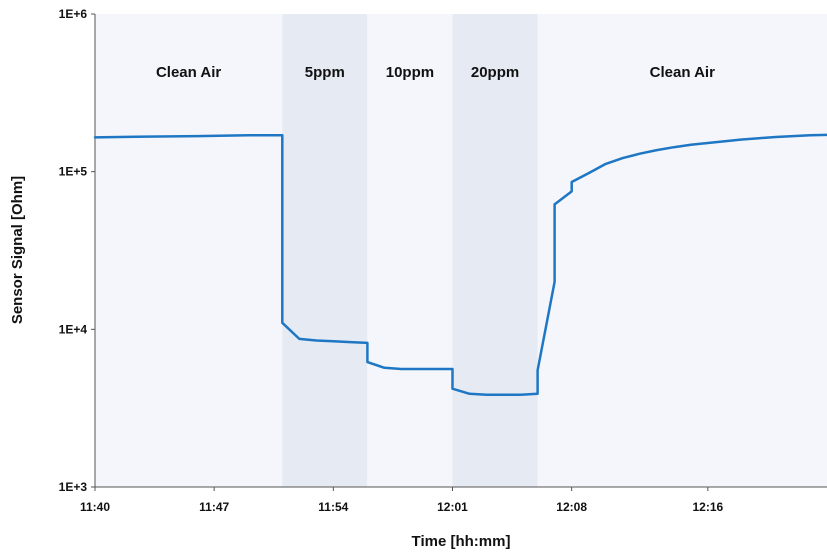 This screenshot has width=827, height=555. What do you see at coordinates (73, 172) in the screenshot?
I see `y-tick-label: 1E+5` at bounding box center [73, 172].